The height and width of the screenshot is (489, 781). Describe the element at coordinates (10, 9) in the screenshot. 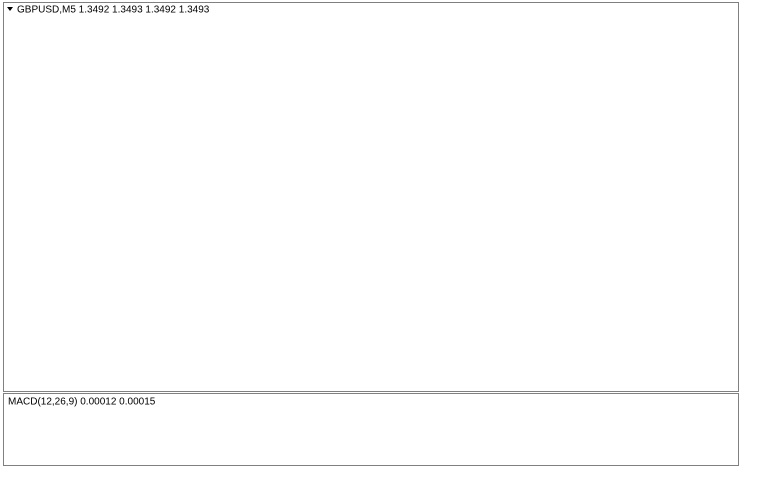

I see `dropdown-icon` at that location.